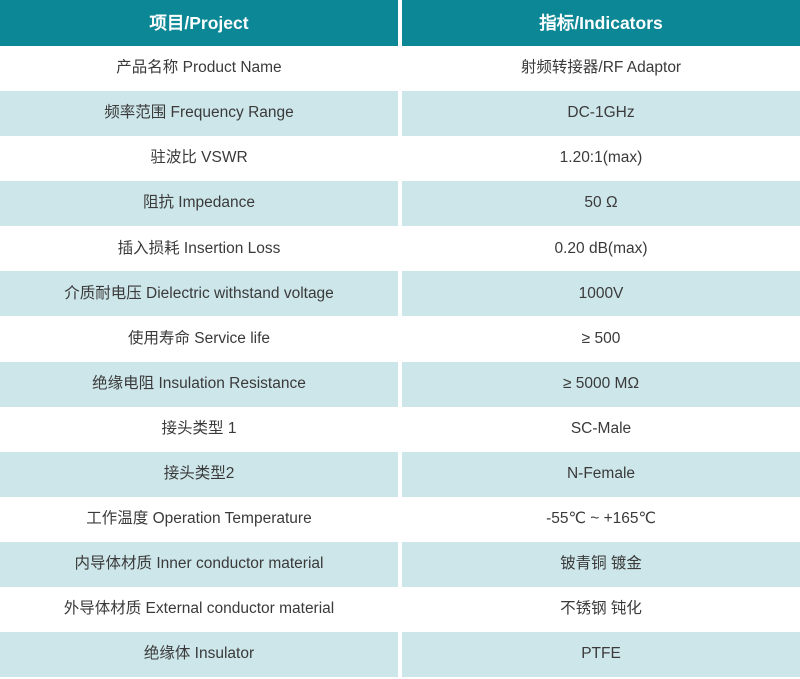 The height and width of the screenshot is (679, 800). What do you see at coordinates (601, 294) in the screenshot?
I see `indicator-cell: 1000V` at bounding box center [601, 294].